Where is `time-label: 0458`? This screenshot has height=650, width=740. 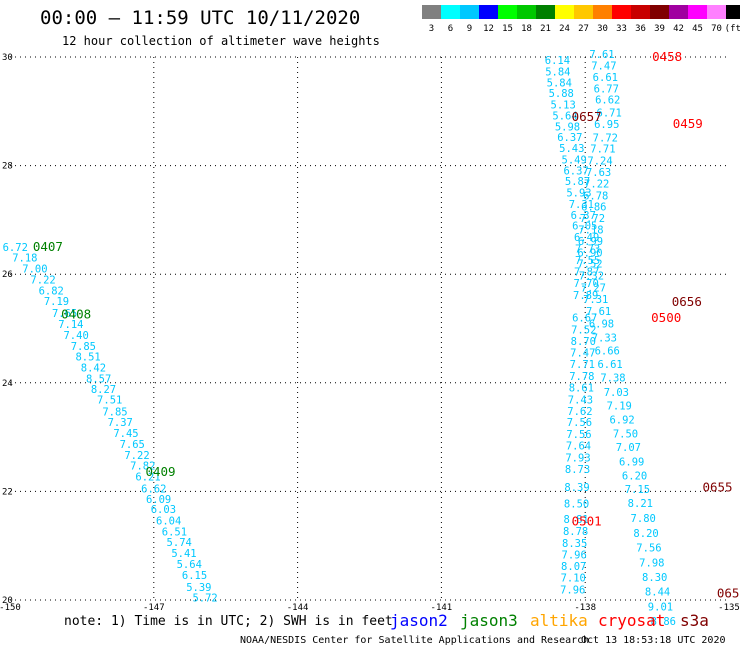
time-label: 0458 is located at coordinates (667, 56).